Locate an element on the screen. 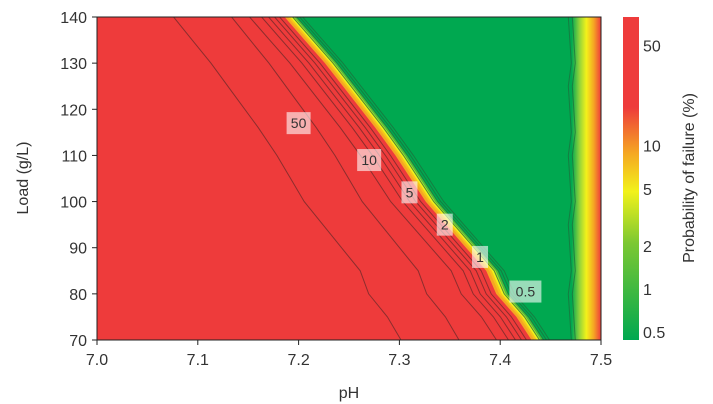 Image resolution: width=713 pixels, height=404 pixels. x-axis-label: pH is located at coordinates (349, 393).